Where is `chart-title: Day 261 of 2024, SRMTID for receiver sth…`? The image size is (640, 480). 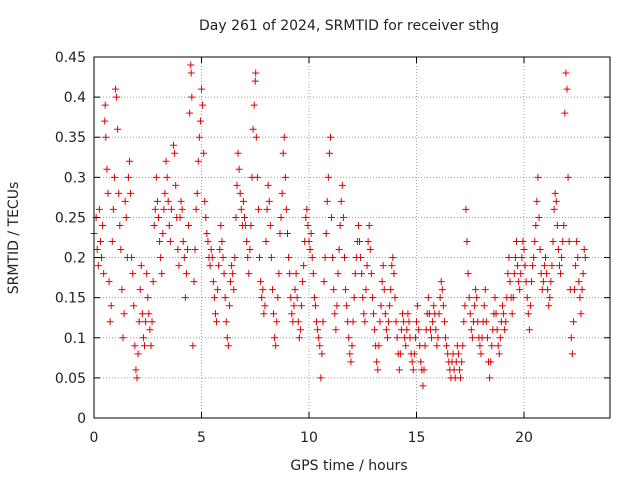 chart-title: Day 261 of 2024, SRMTID for receiver sth… is located at coordinates (349, 26).